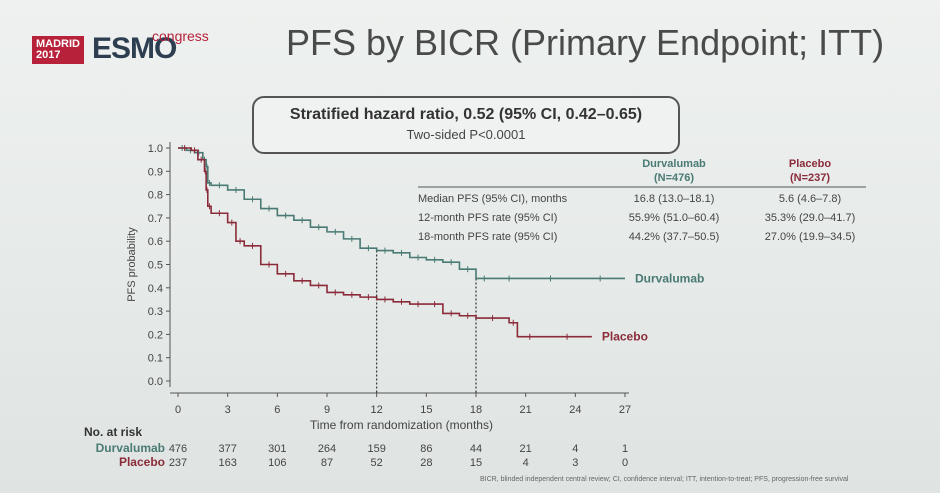 This screenshot has height=493, width=940. Describe the element at coordinates (674, 178) in the screenshot. I see `table-header: (N=476)` at that location.